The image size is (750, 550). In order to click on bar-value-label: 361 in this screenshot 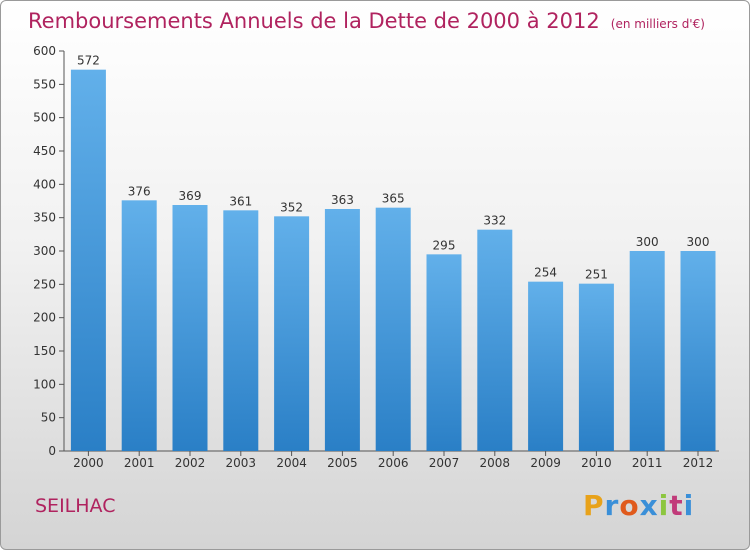, I will do `click(240, 201)`.